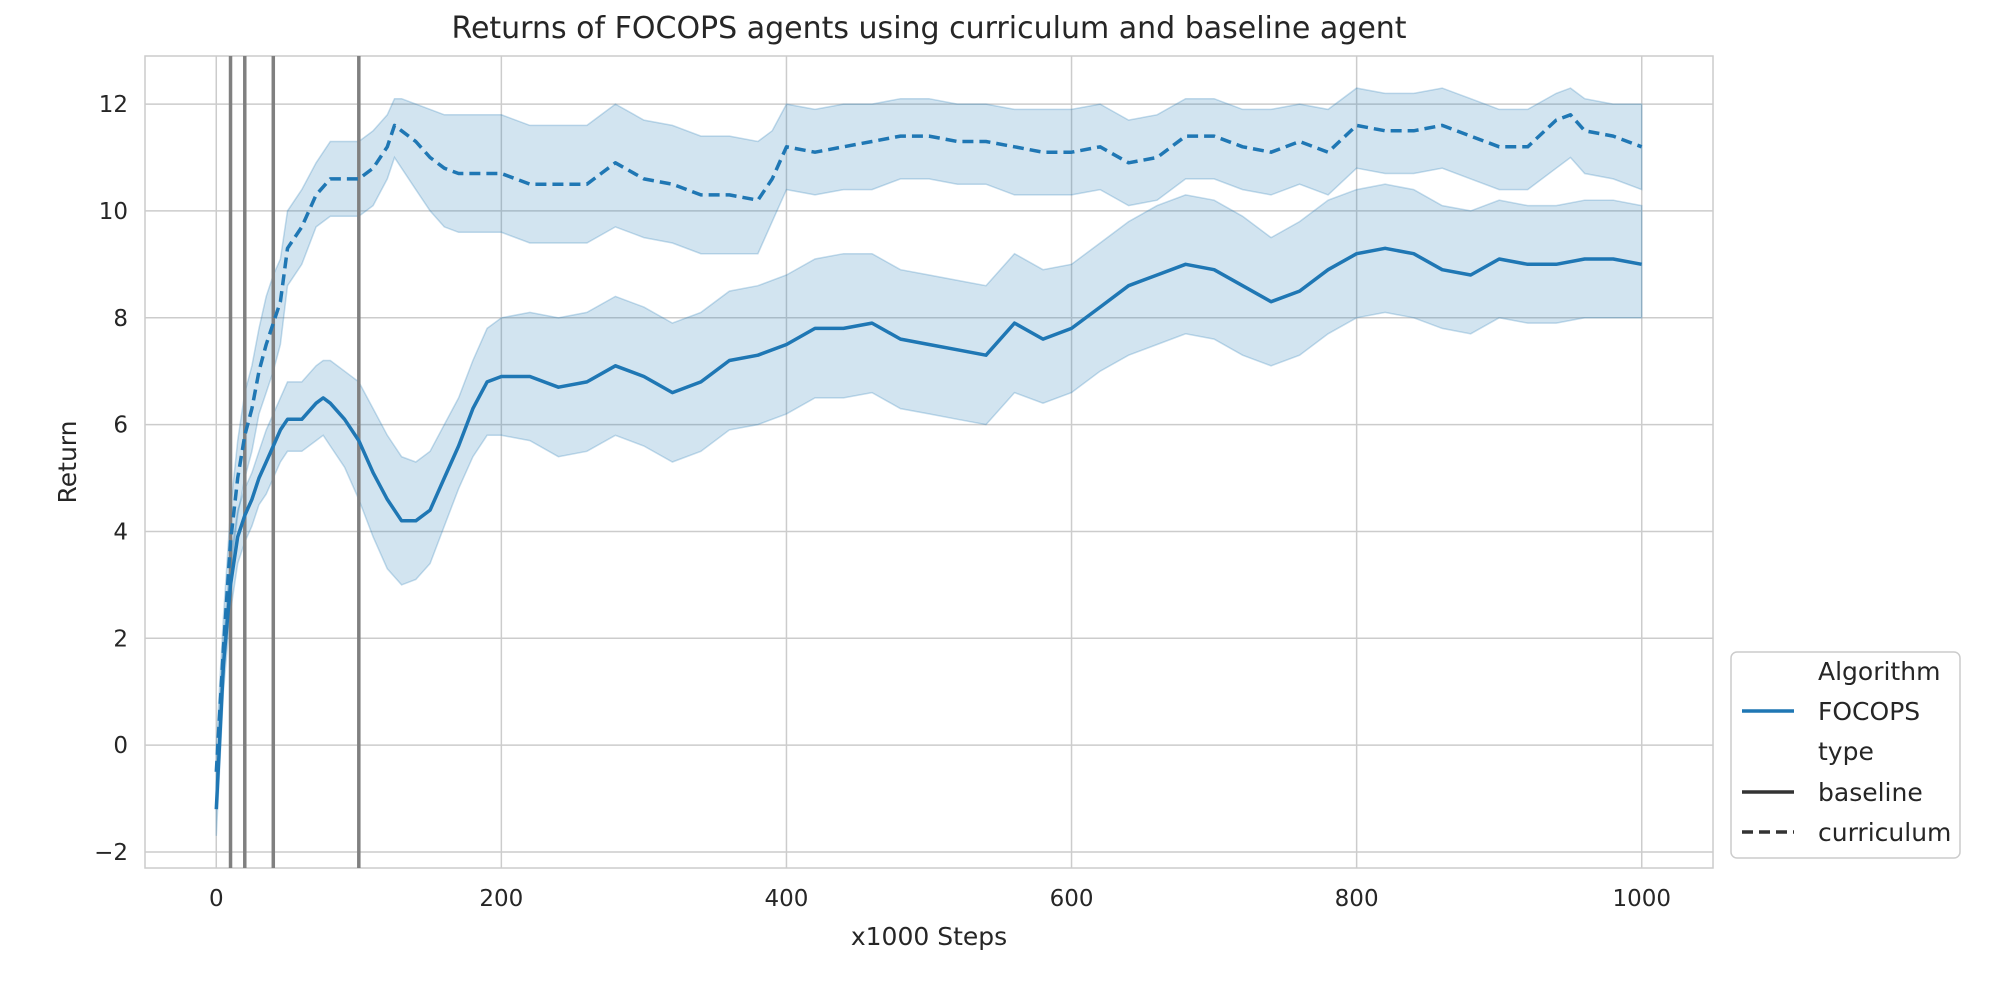 This screenshot has width=2000, height=1000. Describe the element at coordinates (1072, 899) in the screenshot. I see `x-tick-label: 600` at that location.